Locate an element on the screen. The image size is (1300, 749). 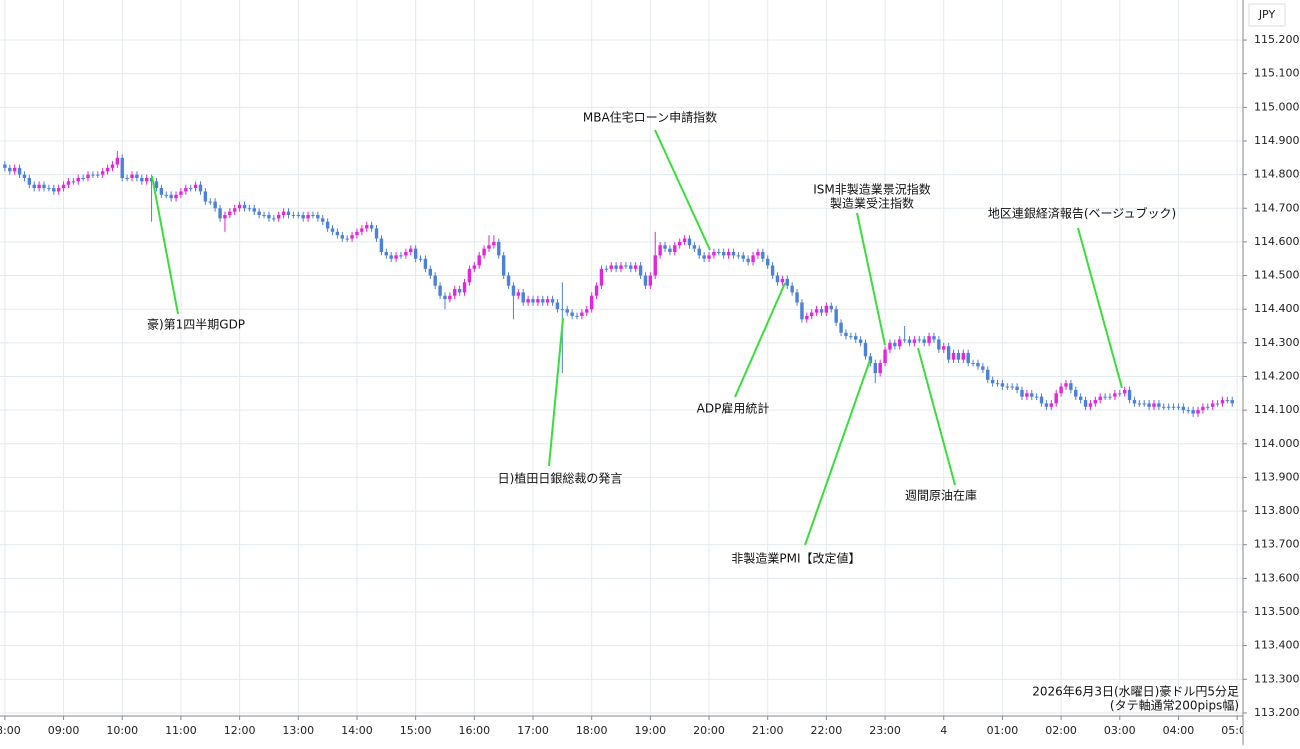
x-tick-label: 13:00 is located at coordinates (298, 730).